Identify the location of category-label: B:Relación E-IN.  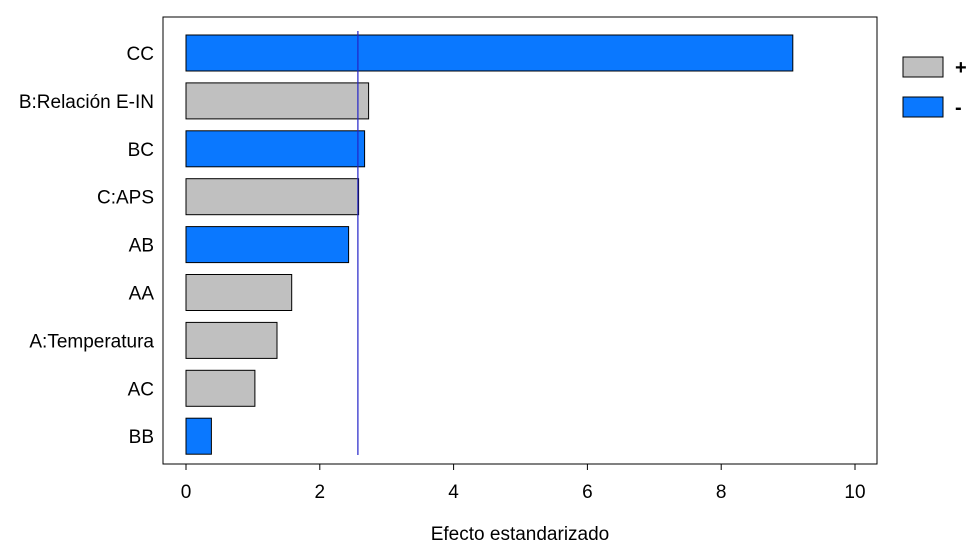
(86, 102).